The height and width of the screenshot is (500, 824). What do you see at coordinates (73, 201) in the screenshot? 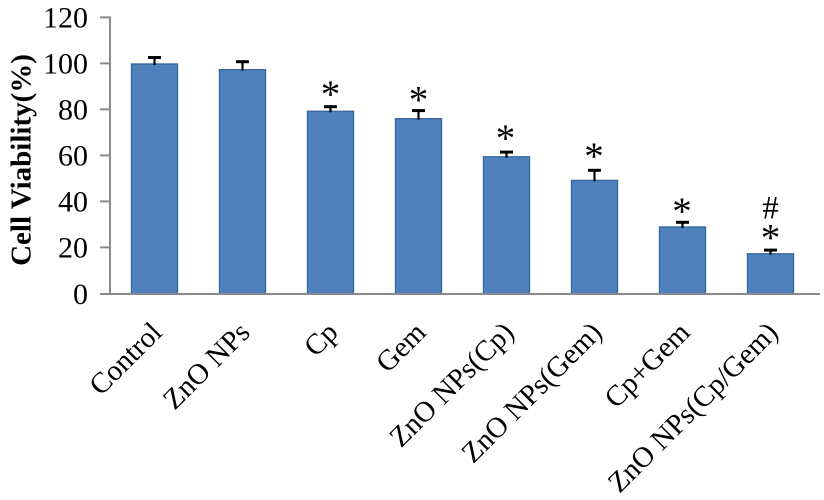
I see `svg-text: 40` at bounding box center [73, 201].